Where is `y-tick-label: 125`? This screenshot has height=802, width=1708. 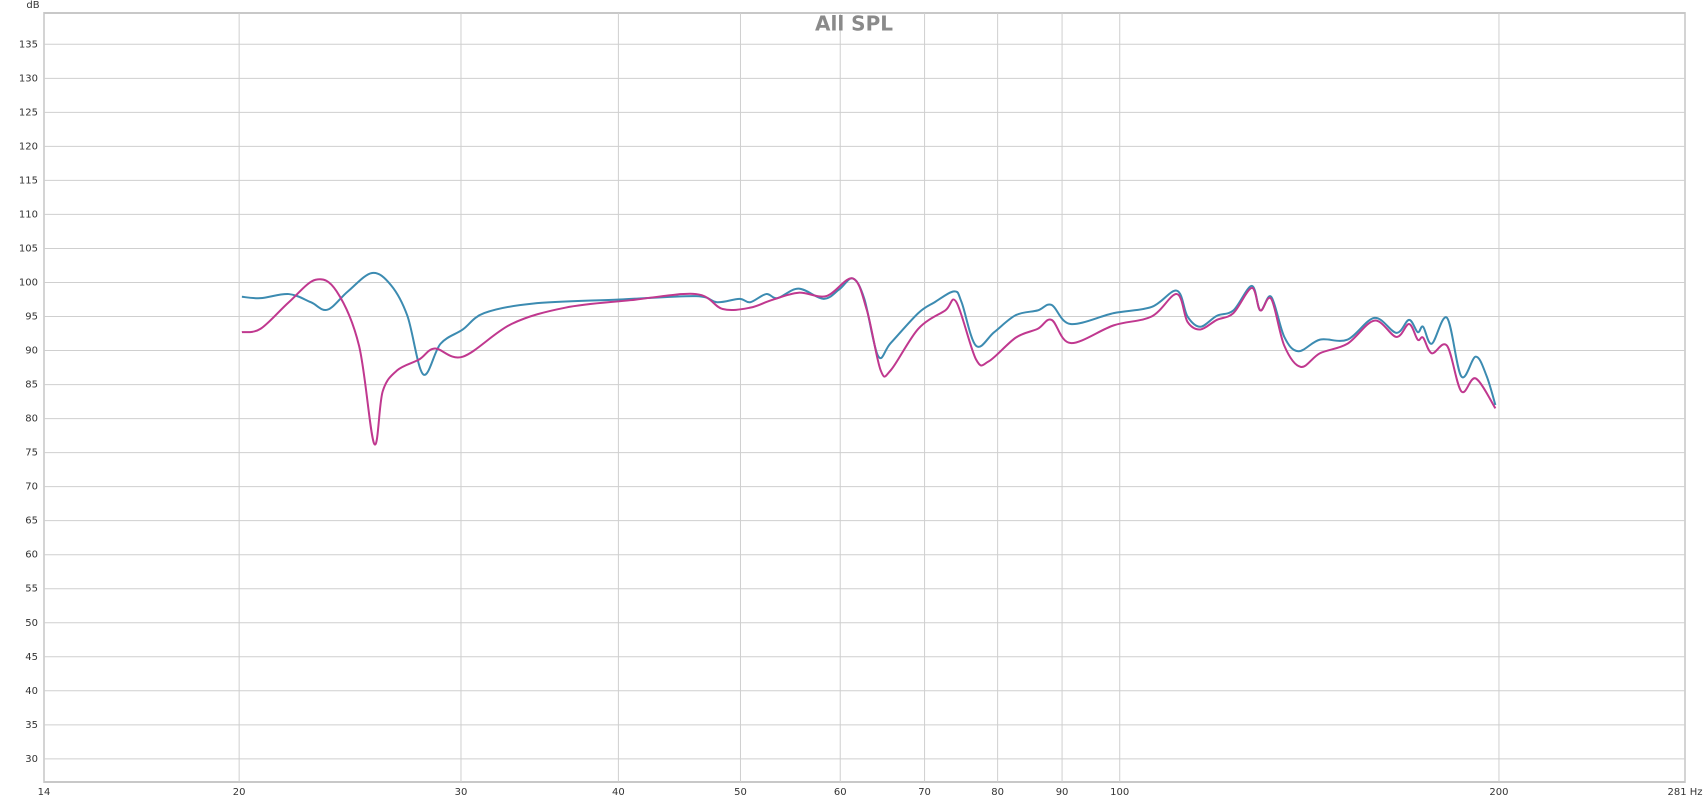 y-tick-label: 125 is located at coordinates (28, 112).